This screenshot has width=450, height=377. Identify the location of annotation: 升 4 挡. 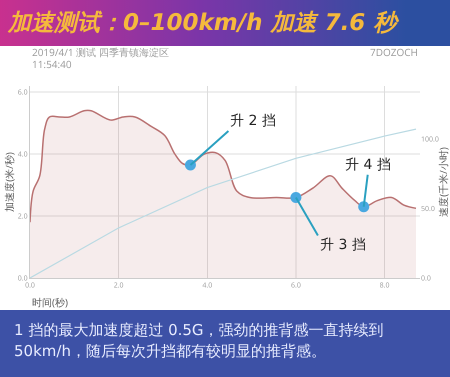
(368, 165).